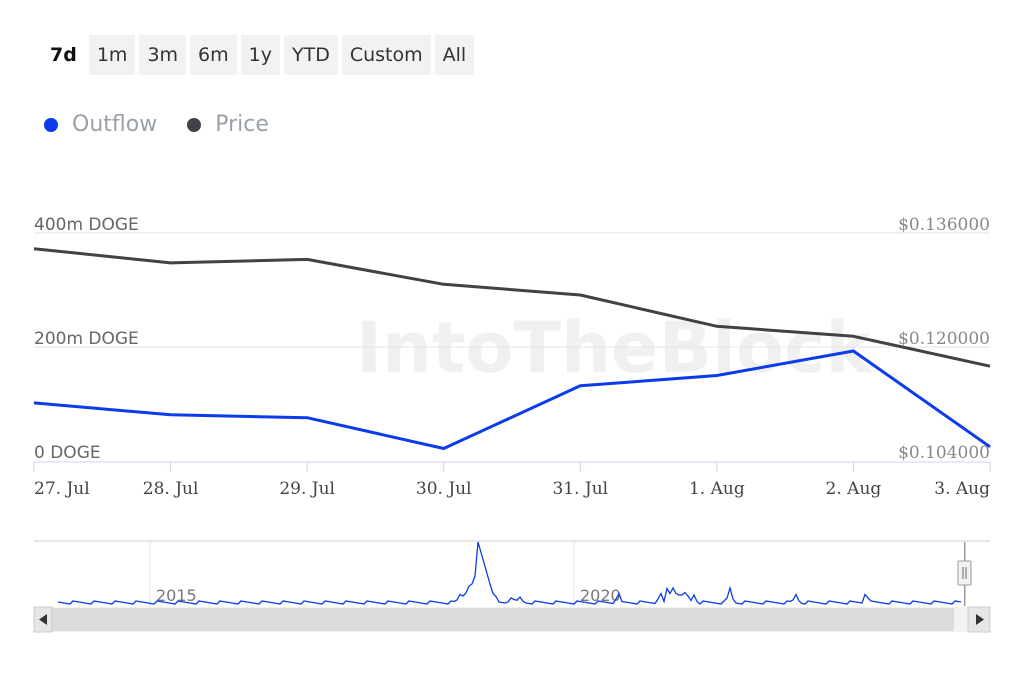 This screenshot has height=683, width=1024. I want to click on x-tick-label: 30. Jul, so click(444, 489).